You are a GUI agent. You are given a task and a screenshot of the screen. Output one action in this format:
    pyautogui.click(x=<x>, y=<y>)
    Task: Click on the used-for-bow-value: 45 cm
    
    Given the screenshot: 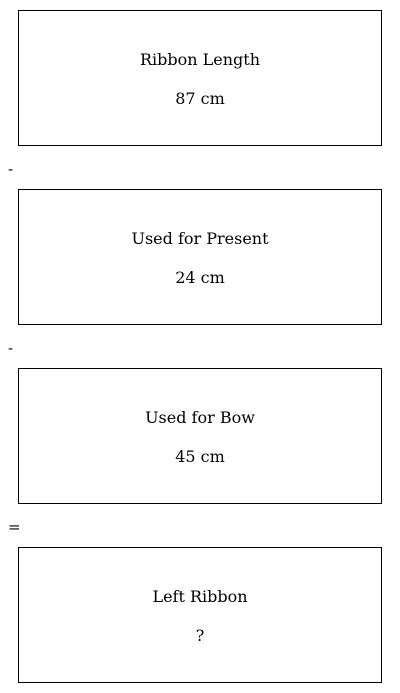 What is the action you would take?
    pyautogui.click(x=200, y=456)
    